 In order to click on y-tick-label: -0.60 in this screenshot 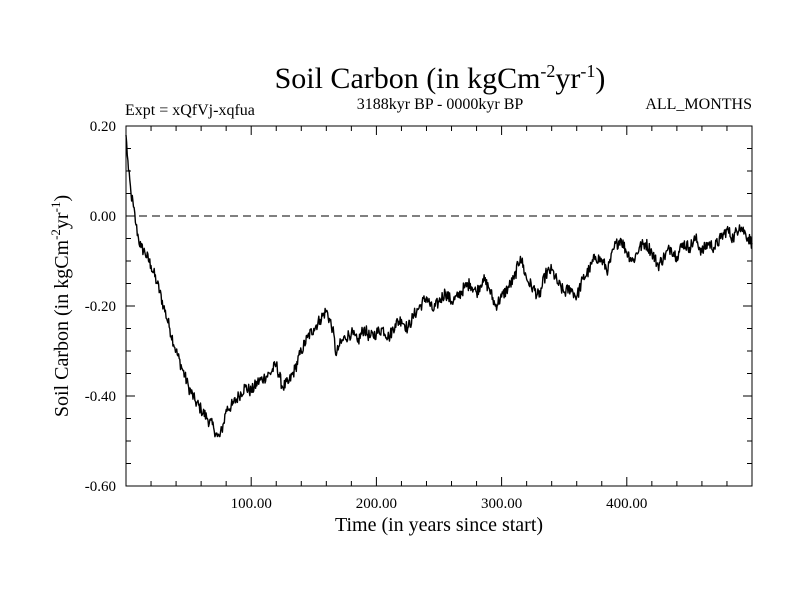, I will do `click(100, 487)`.